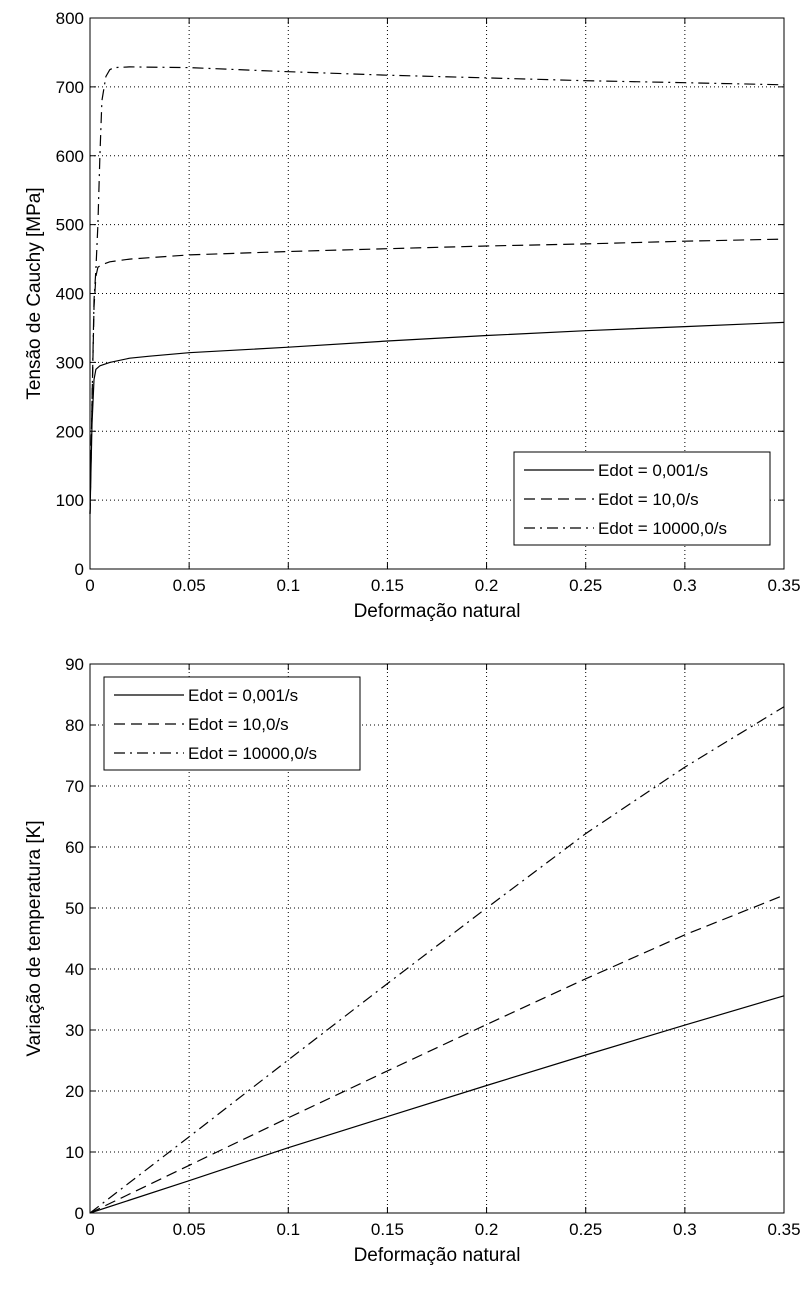 This screenshot has width=809, height=1305. I want to click on y-tick-label: 60, so click(74, 847).